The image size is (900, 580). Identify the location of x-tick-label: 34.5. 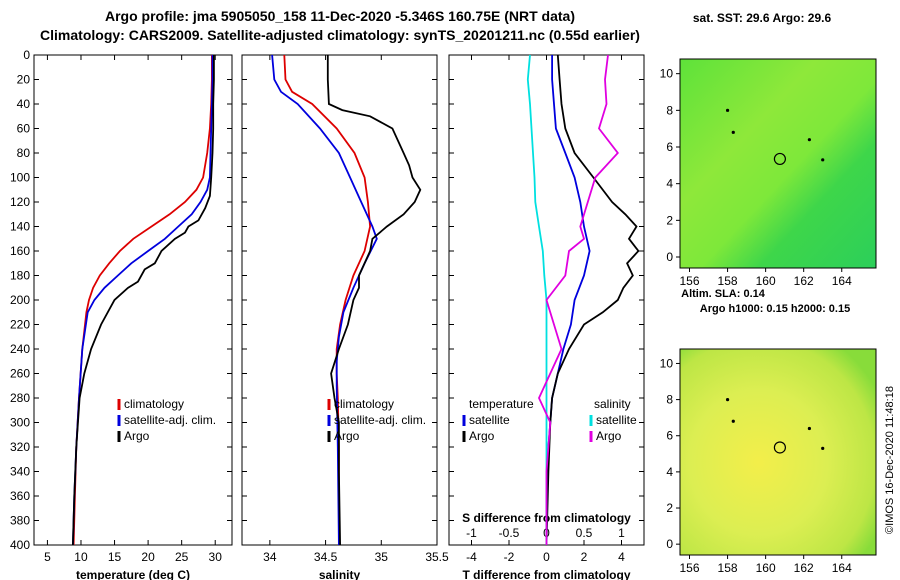
(326, 557).